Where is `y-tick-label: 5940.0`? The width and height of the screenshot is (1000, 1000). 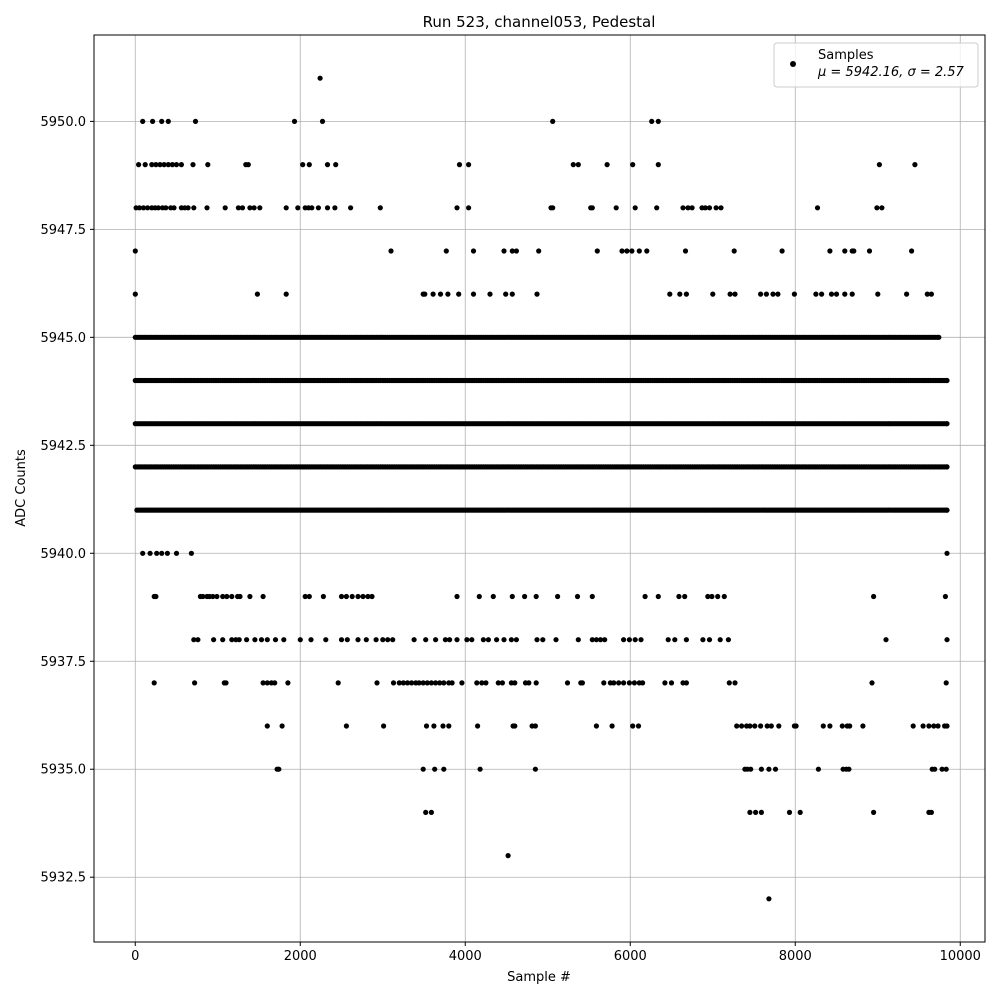
y-tick-label: 5940.0 is located at coordinates (64, 554).